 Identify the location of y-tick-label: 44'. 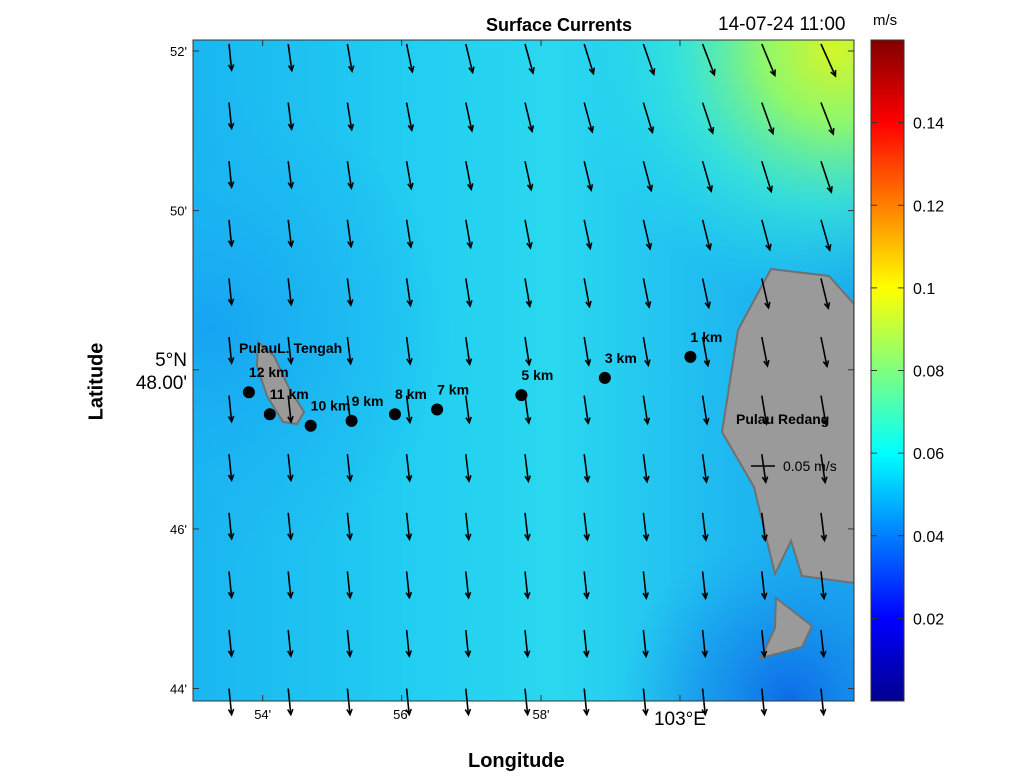
(178, 689).